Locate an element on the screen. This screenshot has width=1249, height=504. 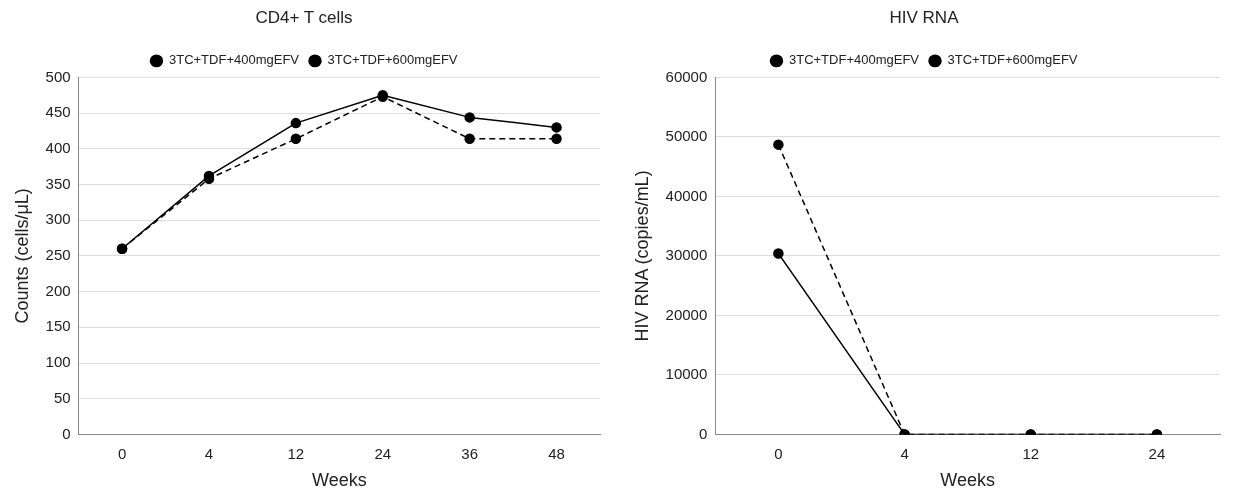
x-tick-label: 36 is located at coordinates (469, 453).